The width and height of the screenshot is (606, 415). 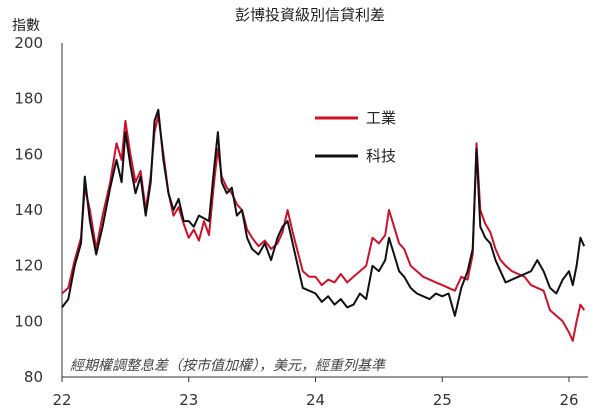 I want to click on x-axis-ticks: 22 23 24 25 26, so click(x=315, y=393).